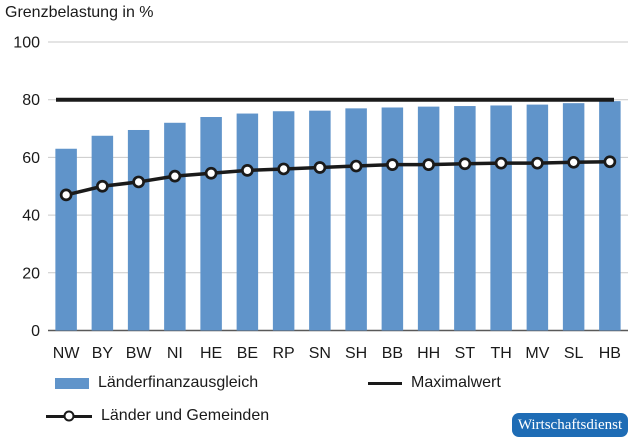 The width and height of the screenshot is (630, 441). I want to click on bar-TH, so click(501, 218).